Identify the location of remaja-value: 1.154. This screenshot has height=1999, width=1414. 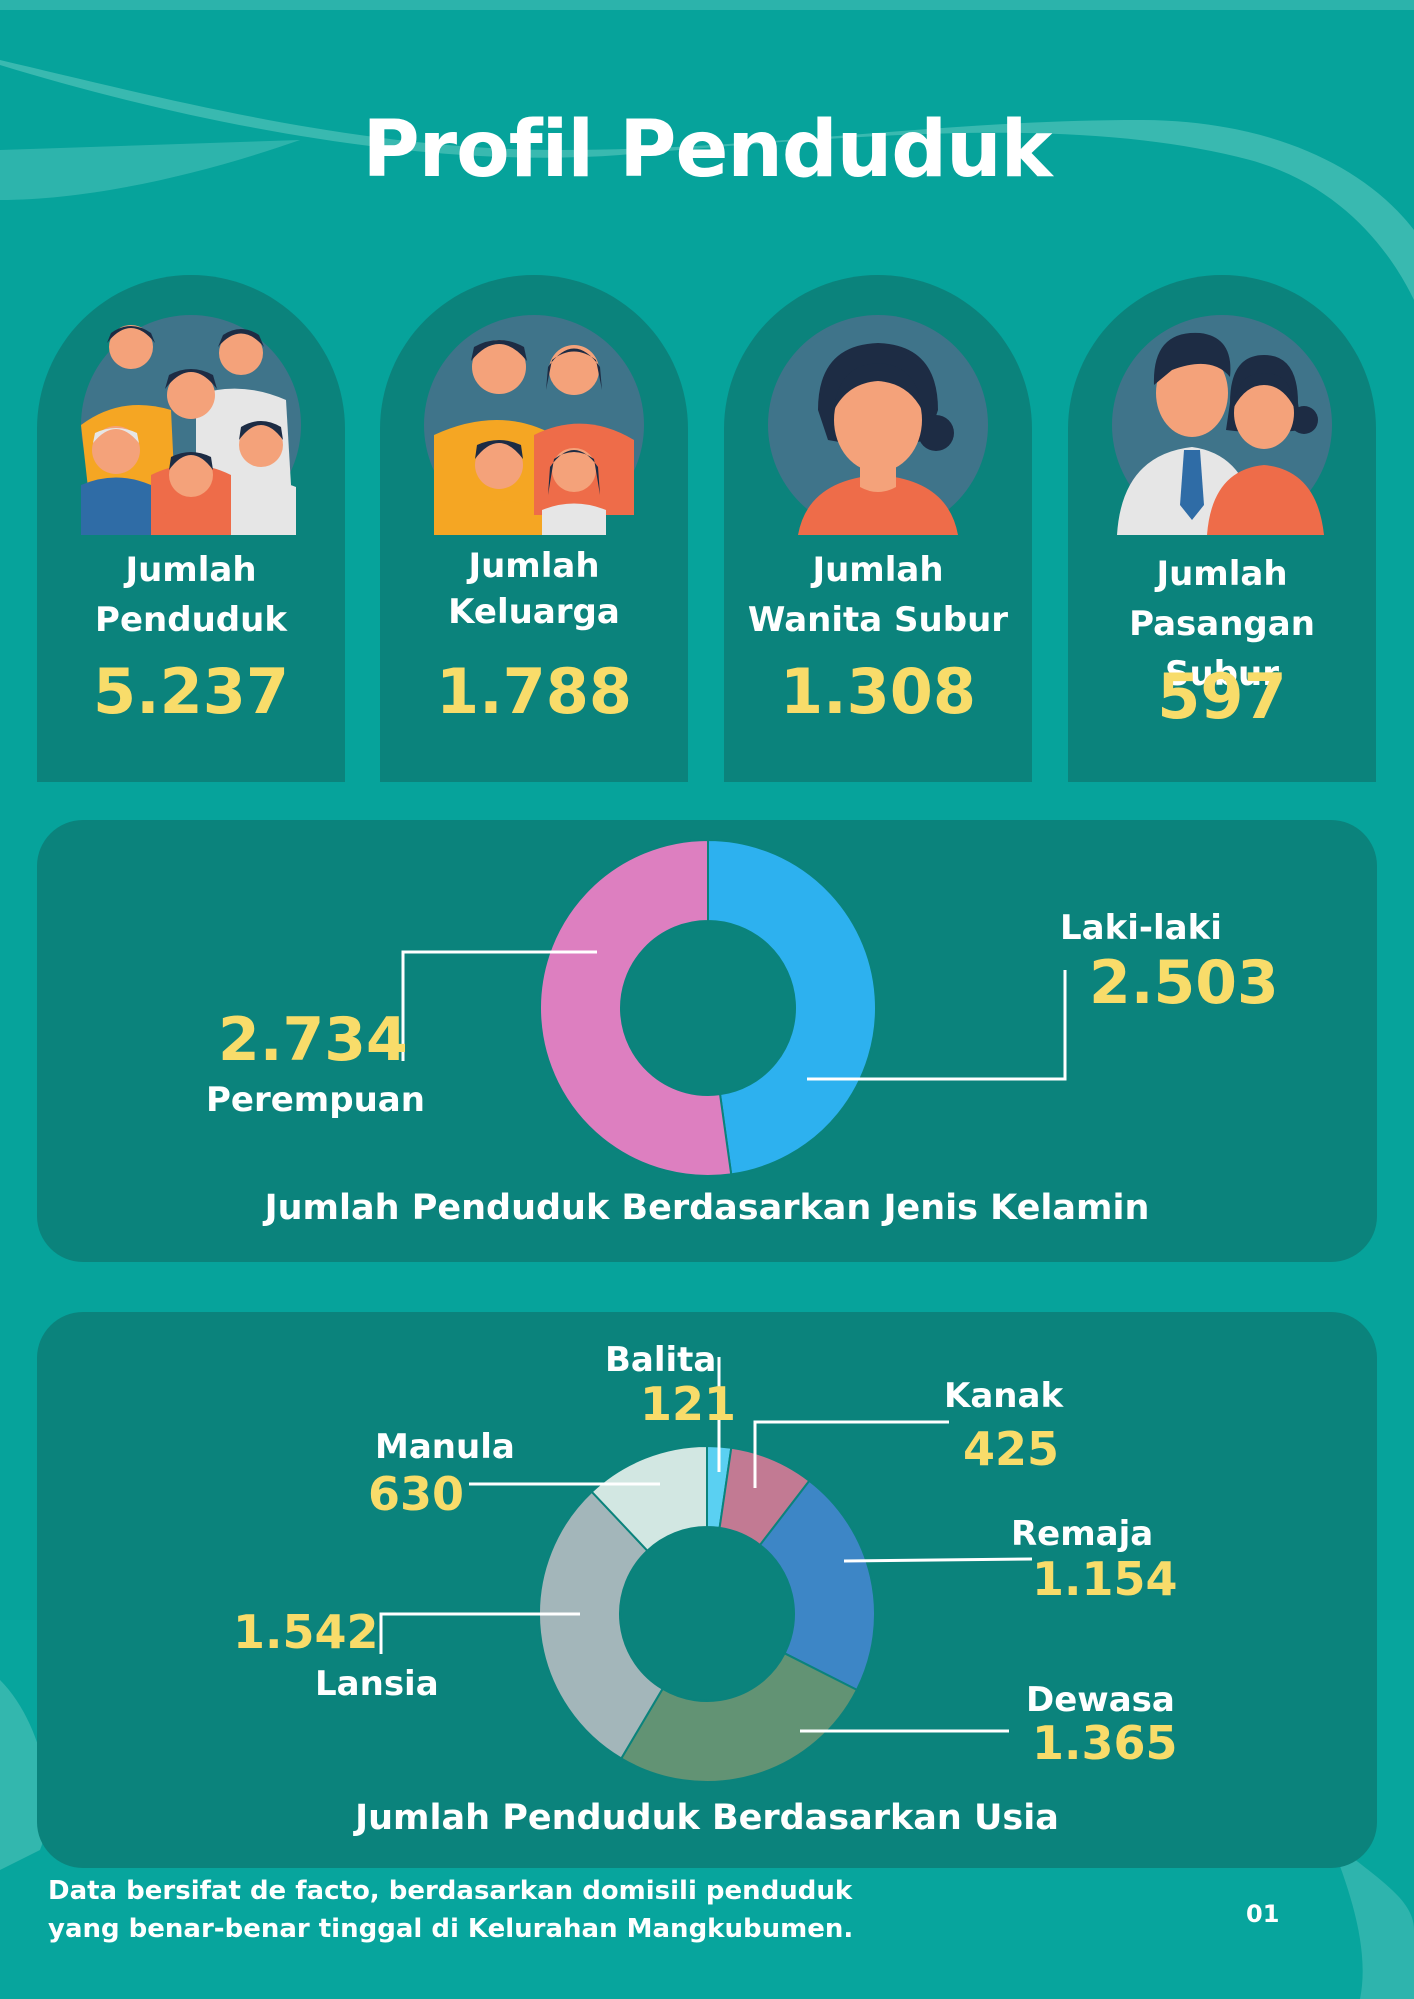
(1105, 1579).